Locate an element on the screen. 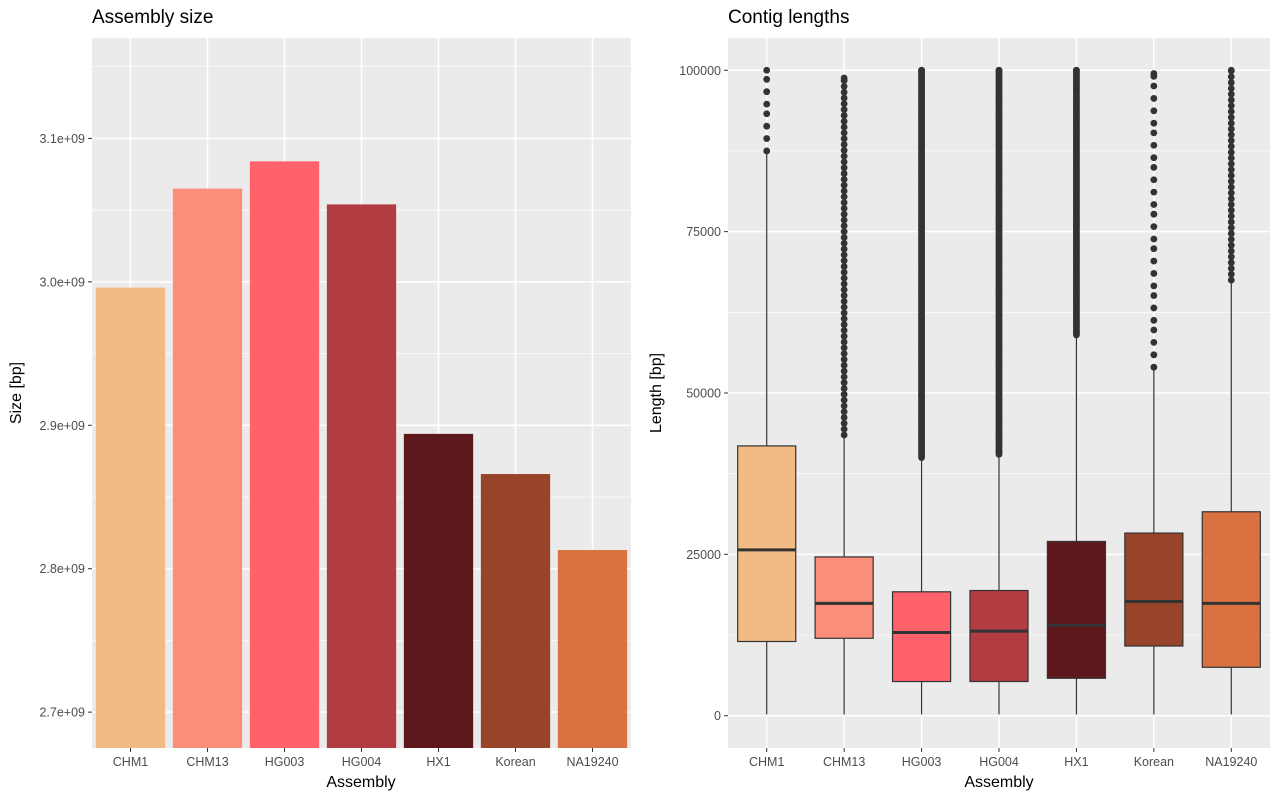 The image size is (1280, 805). x-tick-label: Korean is located at coordinates (515, 762).